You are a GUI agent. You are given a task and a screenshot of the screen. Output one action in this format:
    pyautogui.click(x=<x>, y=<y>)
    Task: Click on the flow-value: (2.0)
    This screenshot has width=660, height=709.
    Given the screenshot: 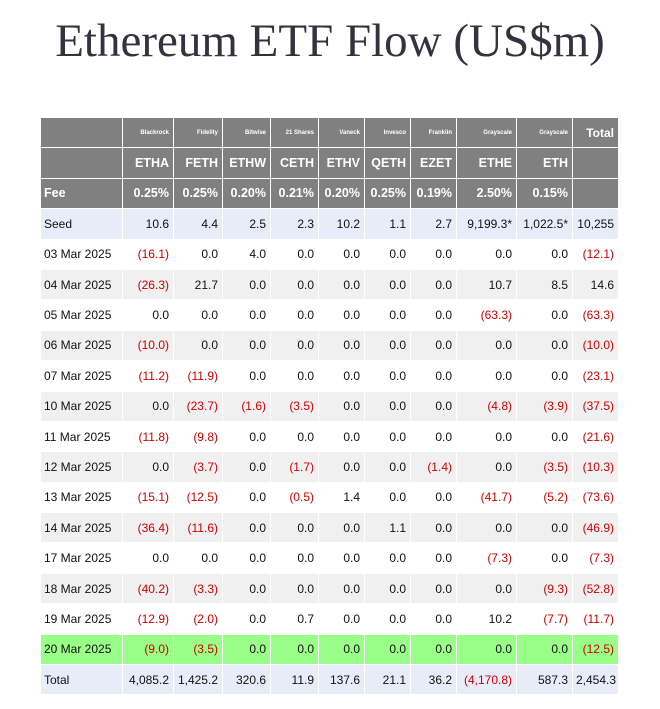 What is the action you would take?
    pyautogui.click(x=198, y=619)
    